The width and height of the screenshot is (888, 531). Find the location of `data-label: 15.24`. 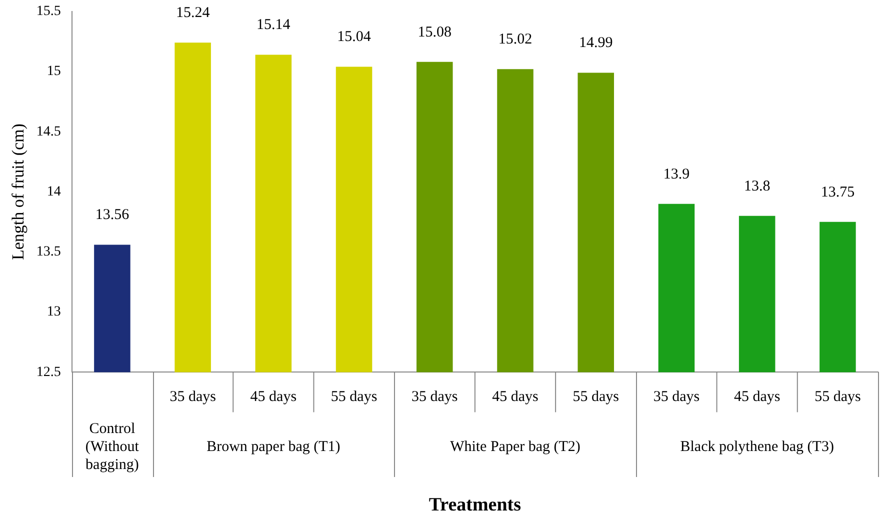

data-label: 15.24 is located at coordinates (193, 13).